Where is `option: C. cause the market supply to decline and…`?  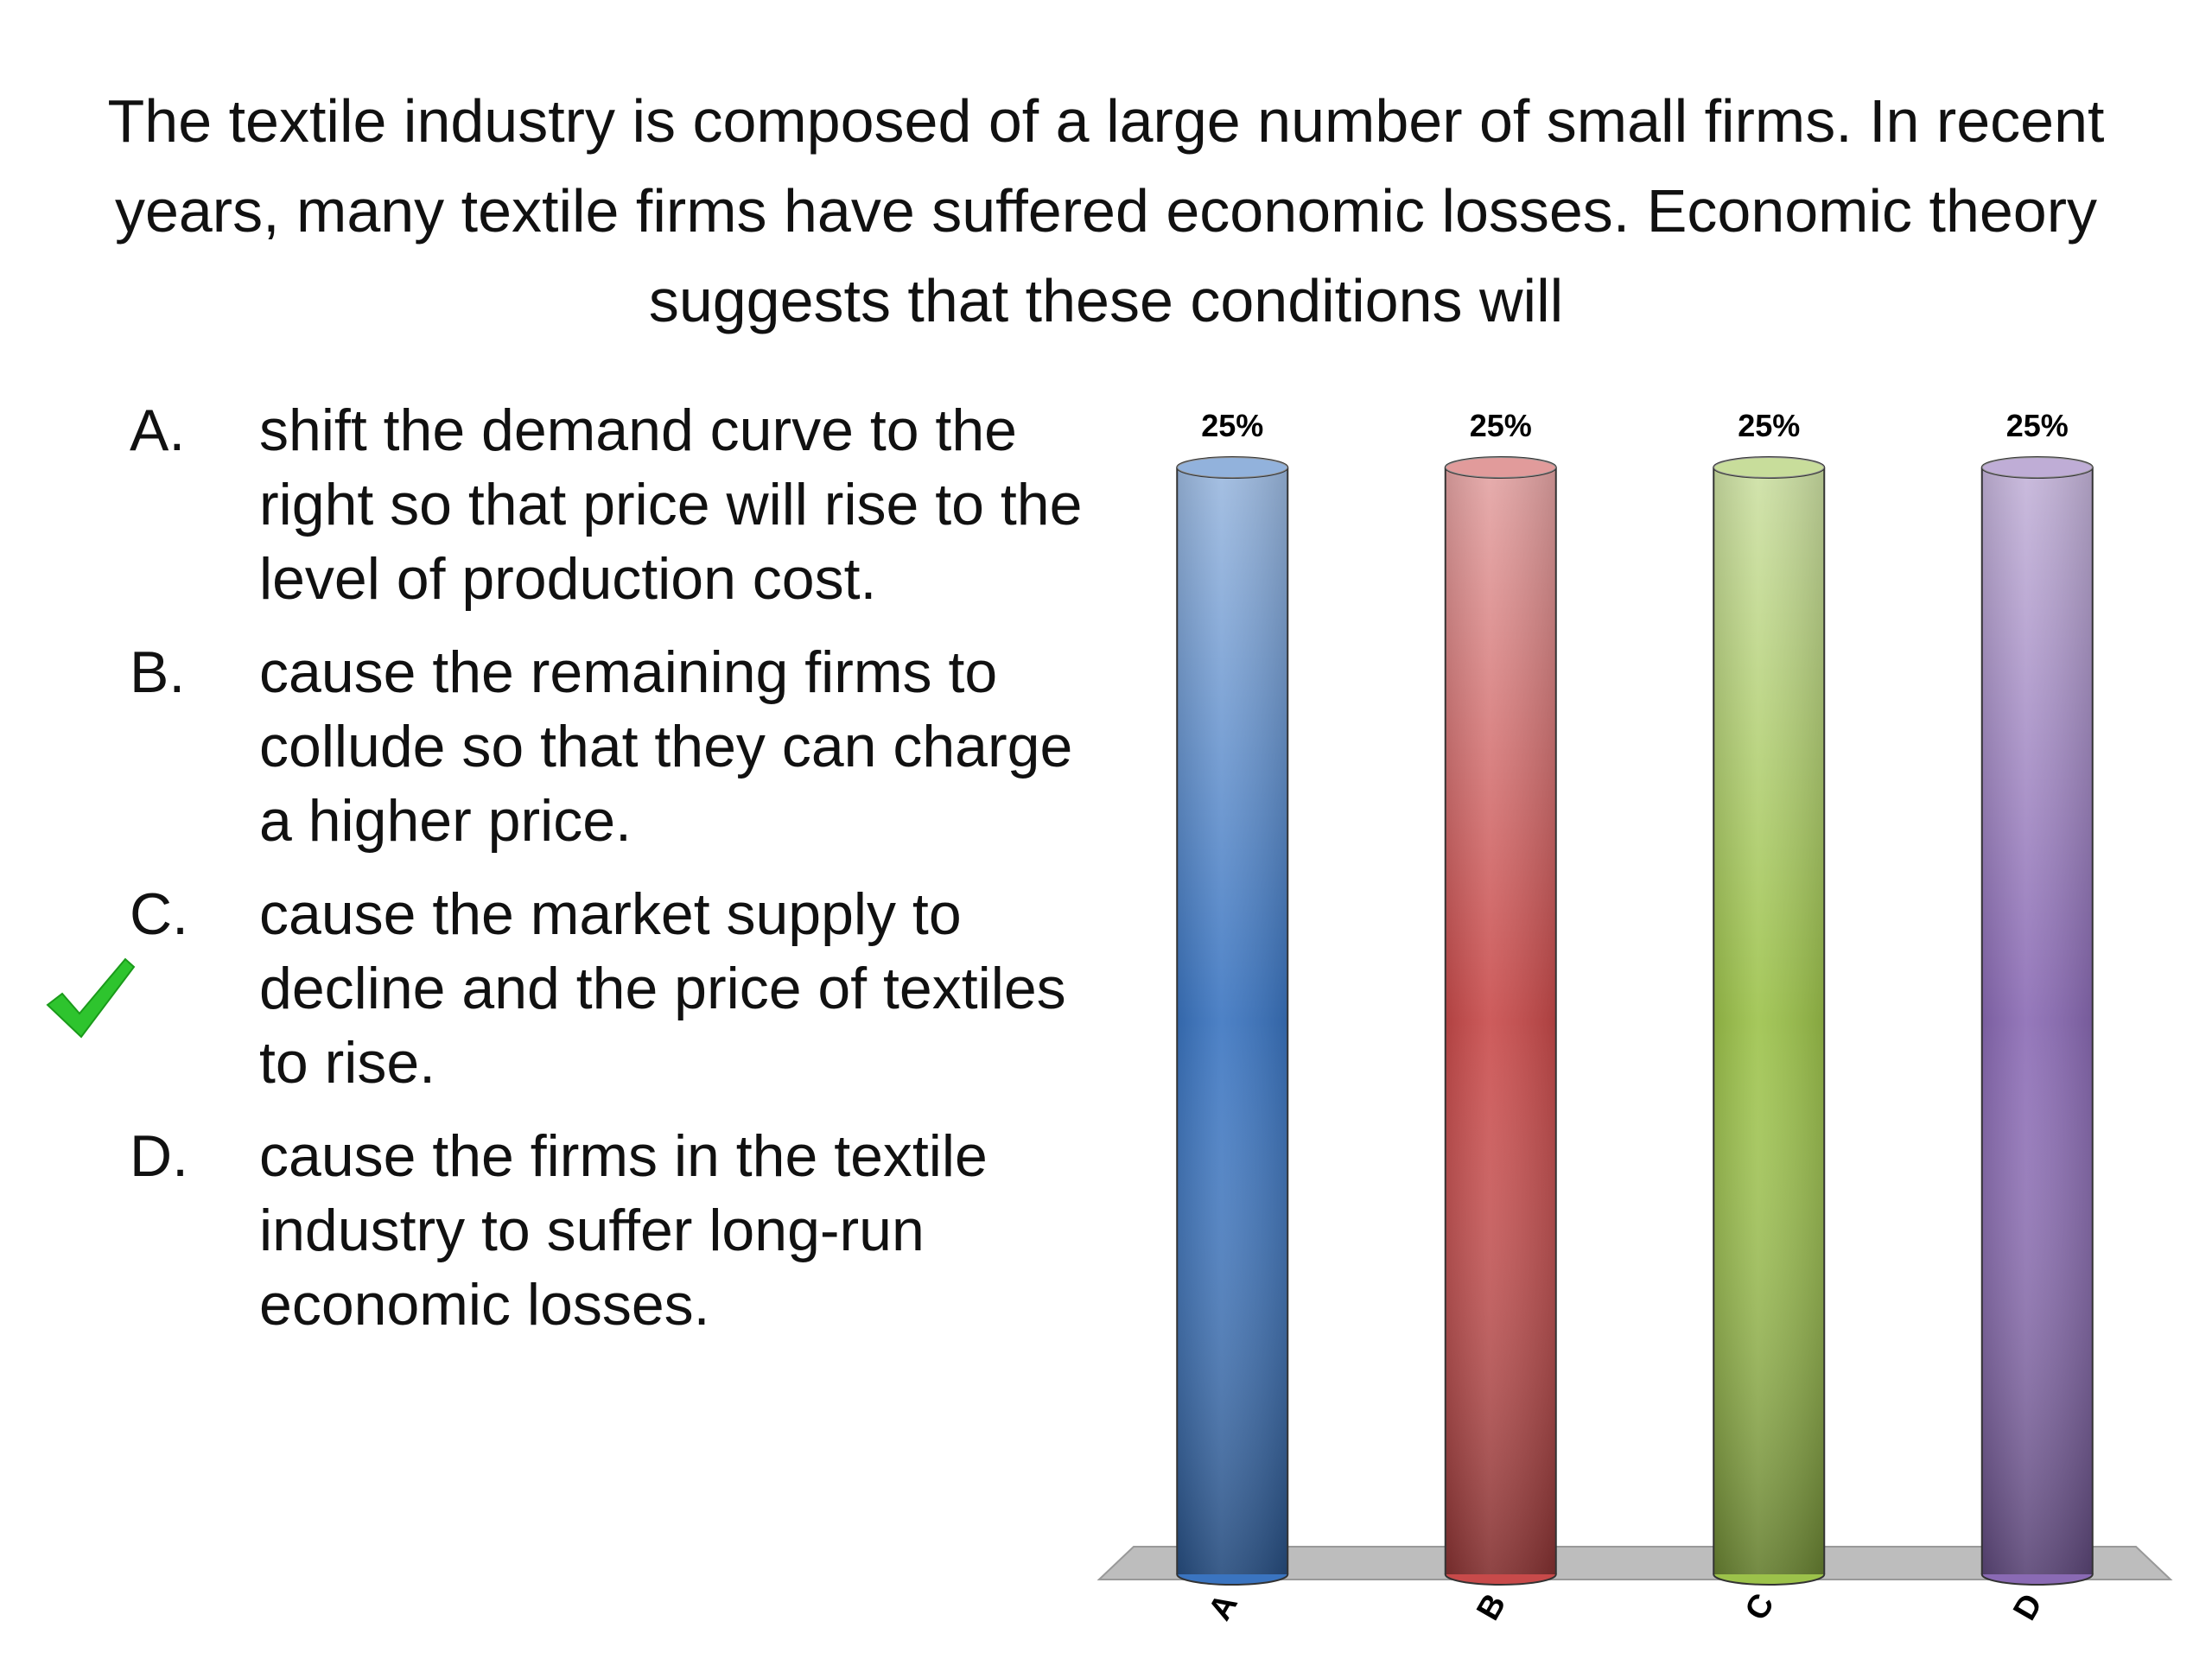
option: C. cause the market supply to decline and… is located at coordinates (618, 988).